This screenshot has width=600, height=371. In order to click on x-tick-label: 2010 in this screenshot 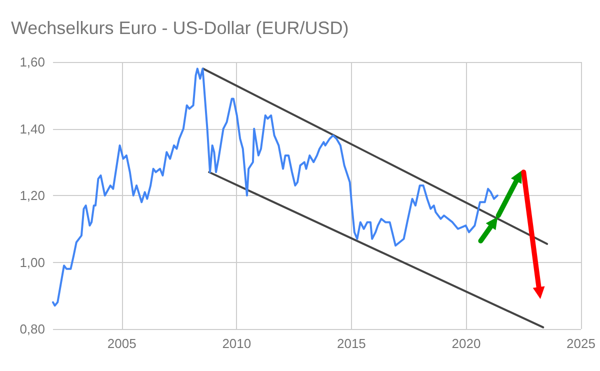, I will do `click(237, 343)`.